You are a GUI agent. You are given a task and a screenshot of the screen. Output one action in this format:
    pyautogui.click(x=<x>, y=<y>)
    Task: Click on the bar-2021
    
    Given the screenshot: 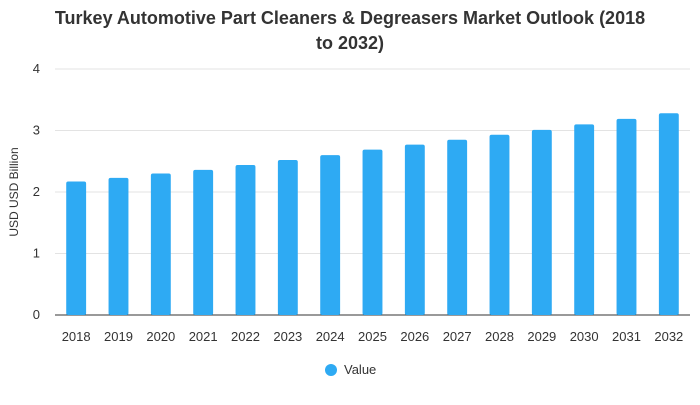 What is the action you would take?
    pyautogui.click(x=203, y=242)
    